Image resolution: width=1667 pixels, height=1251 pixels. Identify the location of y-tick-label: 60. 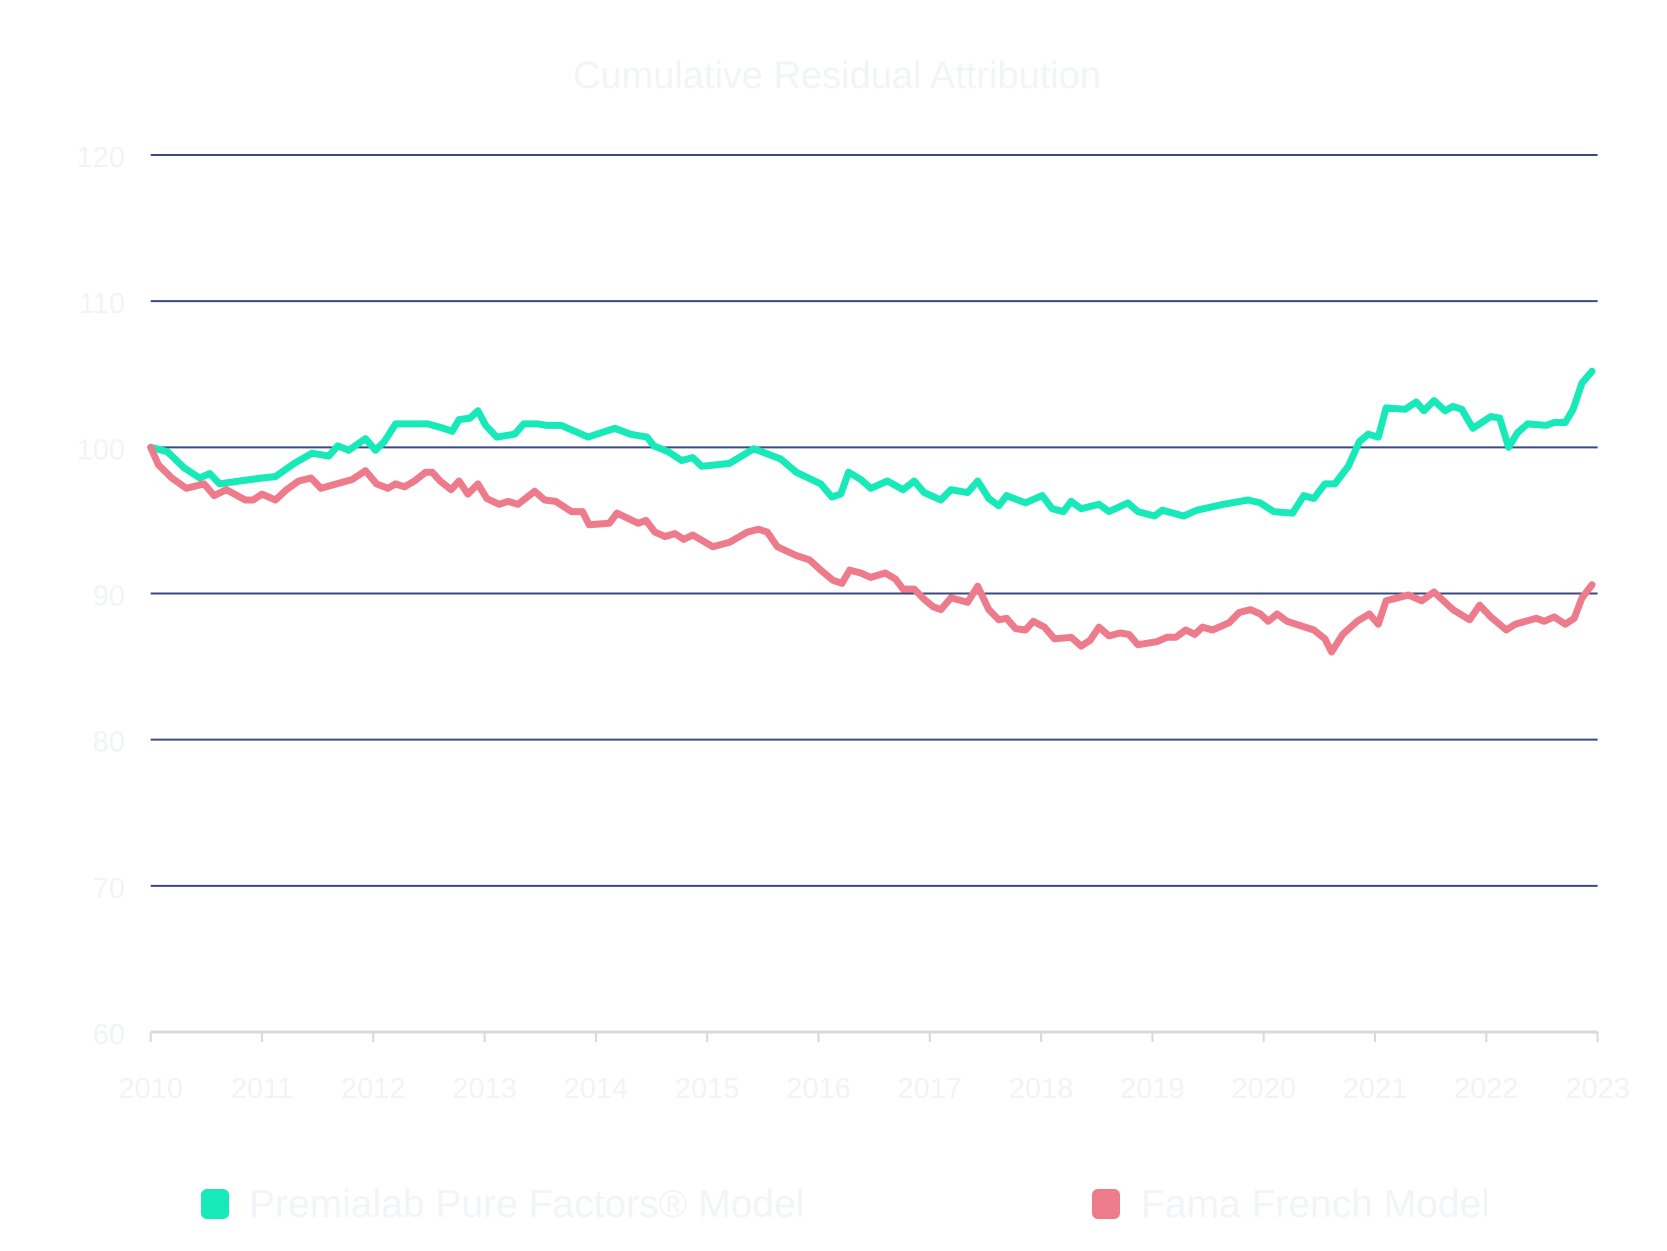
(109, 1035).